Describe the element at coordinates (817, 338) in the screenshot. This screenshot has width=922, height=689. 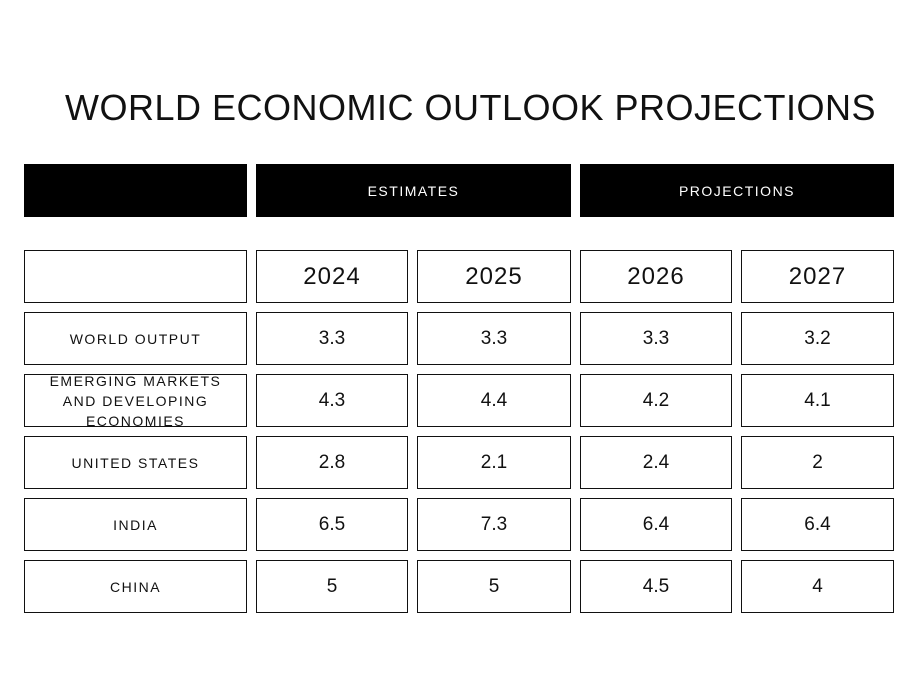
I see `value-cell: 3.2` at that location.